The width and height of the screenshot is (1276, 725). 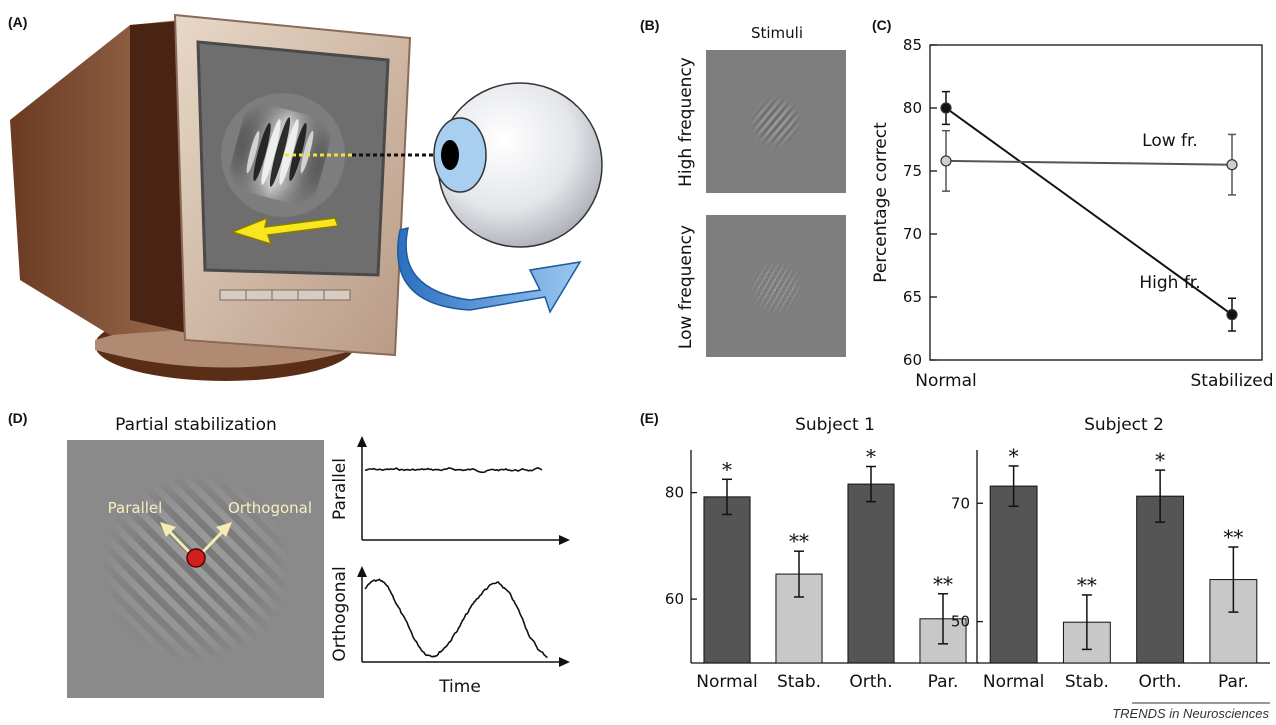 I want to click on x-tick-label: Stabilized, so click(x=1231, y=381).